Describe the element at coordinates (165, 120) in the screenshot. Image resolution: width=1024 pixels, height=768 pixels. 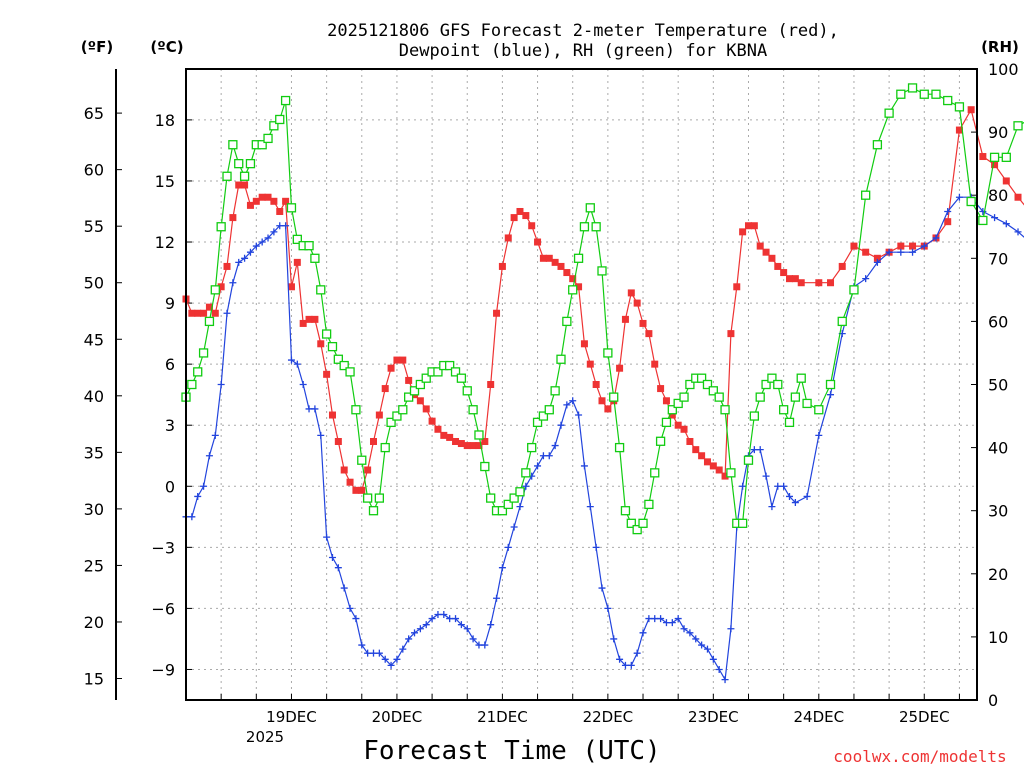
I see `celsius-tick-label: 18` at that location.